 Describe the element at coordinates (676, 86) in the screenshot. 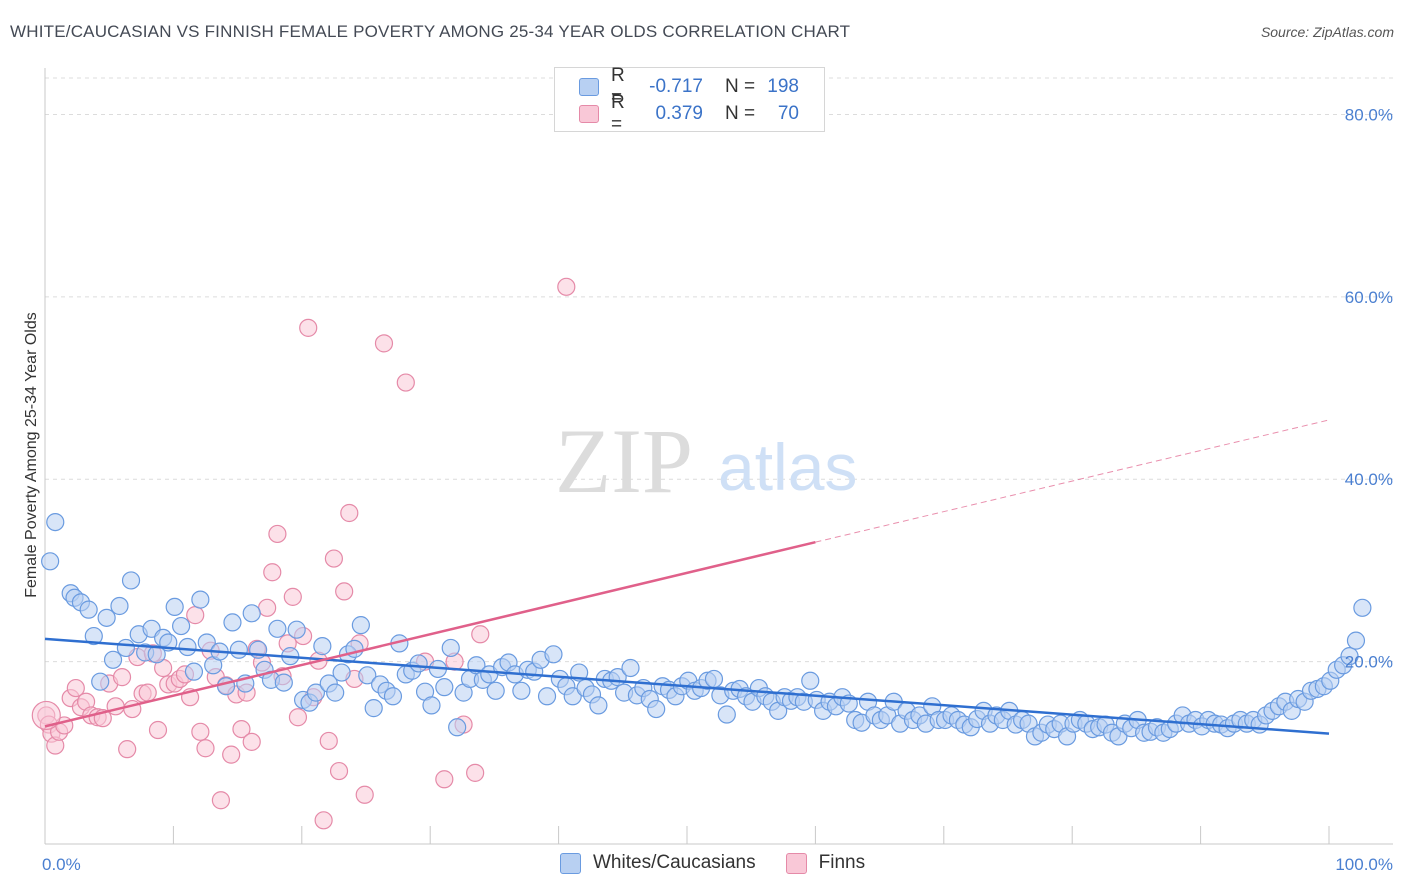

I see `legend-r-value: -0.717` at that location.